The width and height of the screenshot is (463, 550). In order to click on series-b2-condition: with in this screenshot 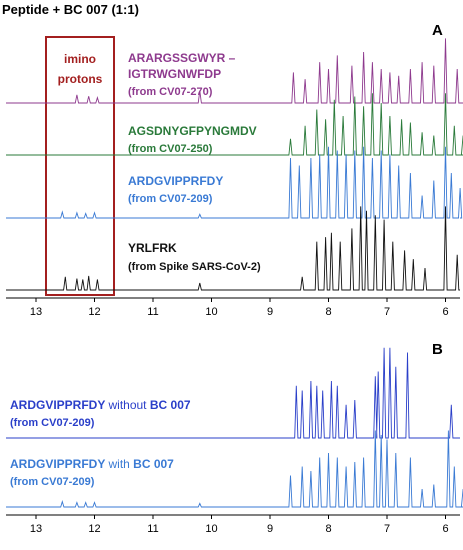, I will do `click(118, 464)`.